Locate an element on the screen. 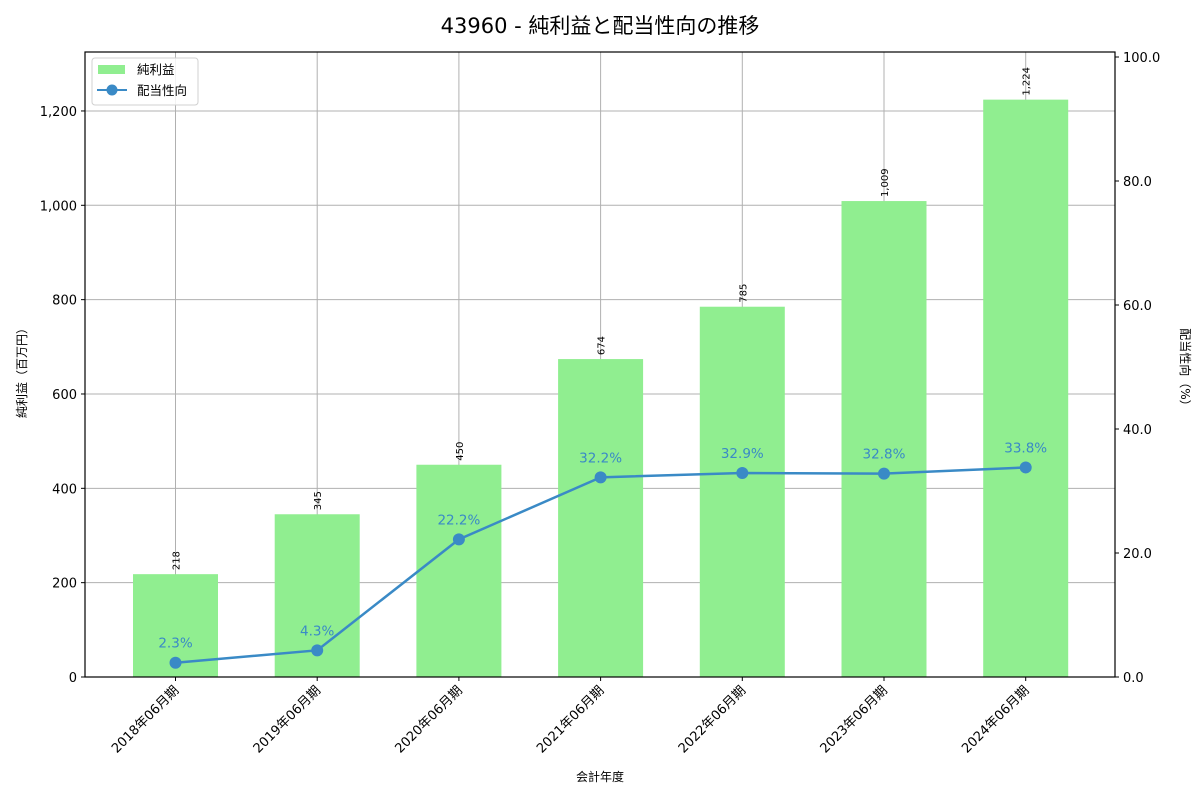 Image resolution: width=1200 pixels, height=800 pixels. x-tick-label: 2024年06月期 is located at coordinates (995, 719).